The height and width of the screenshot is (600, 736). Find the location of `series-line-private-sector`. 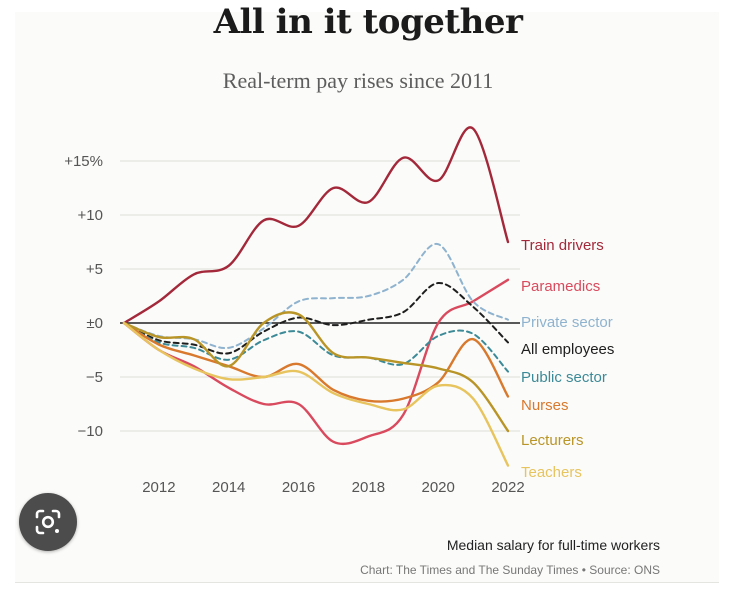

series-line-private-sector is located at coordinates (316, 296).